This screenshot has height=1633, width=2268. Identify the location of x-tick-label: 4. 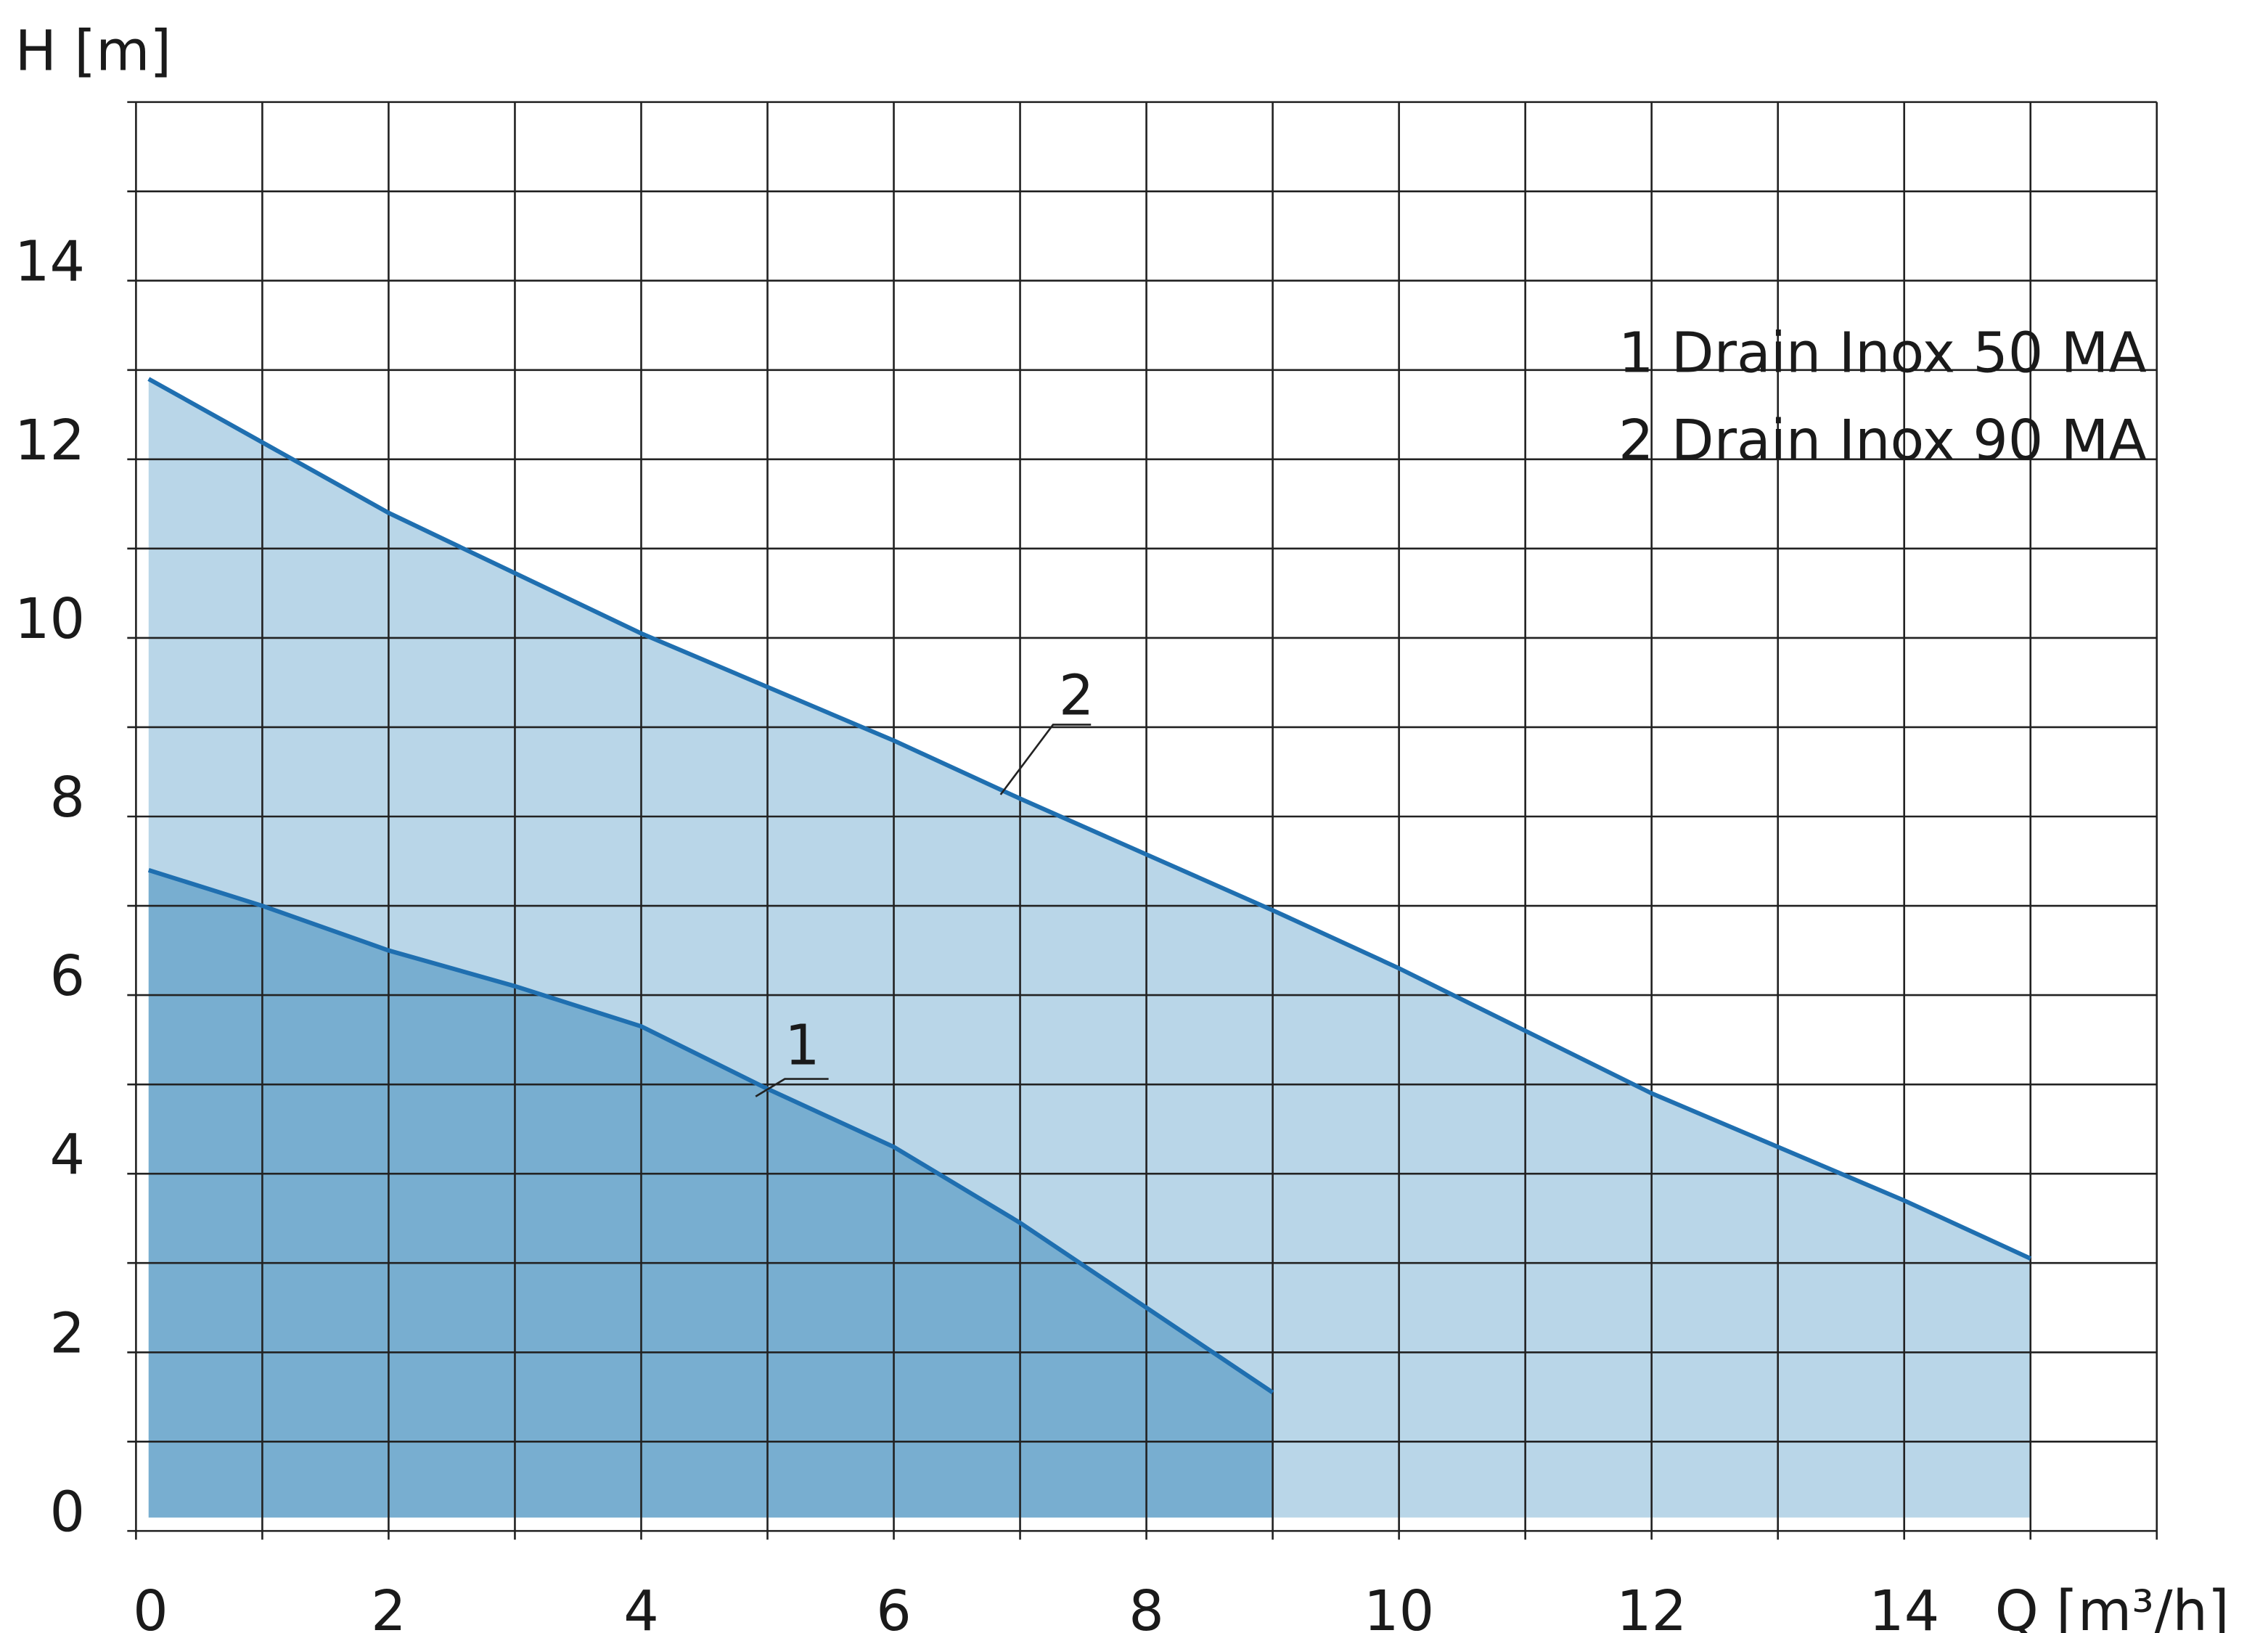
(641, 1606).